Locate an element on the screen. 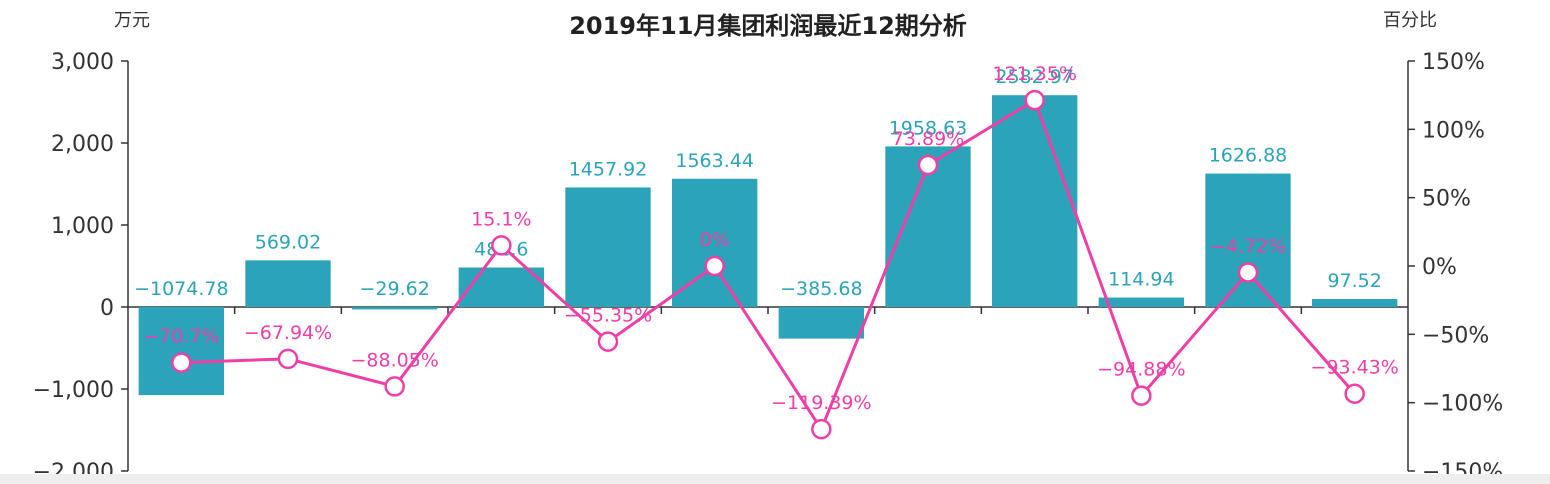 The width and height of the screenshot is (1550, 484). right-axis-unit: 百分比 is located at coordinates (1410, 20).